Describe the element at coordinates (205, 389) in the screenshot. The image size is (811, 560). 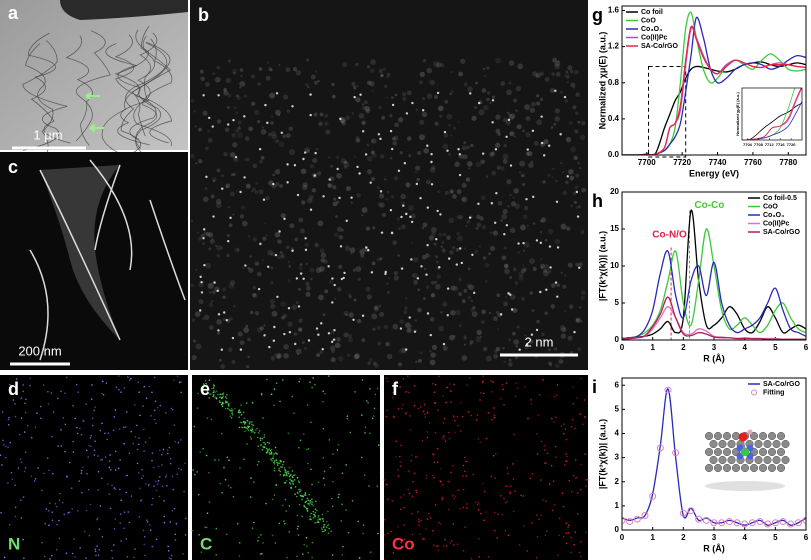
I see `panel-label: e` at that location.